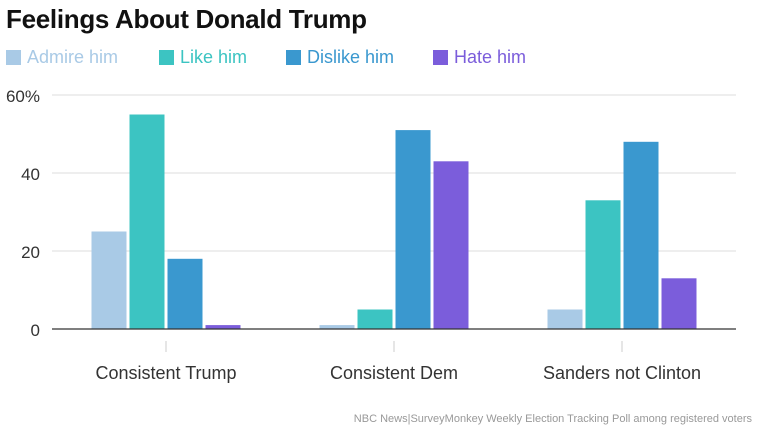 This screenshot has height=428, width=760. I want to click on x-tick-label: Sanders not Clinton, so click(622, 373).